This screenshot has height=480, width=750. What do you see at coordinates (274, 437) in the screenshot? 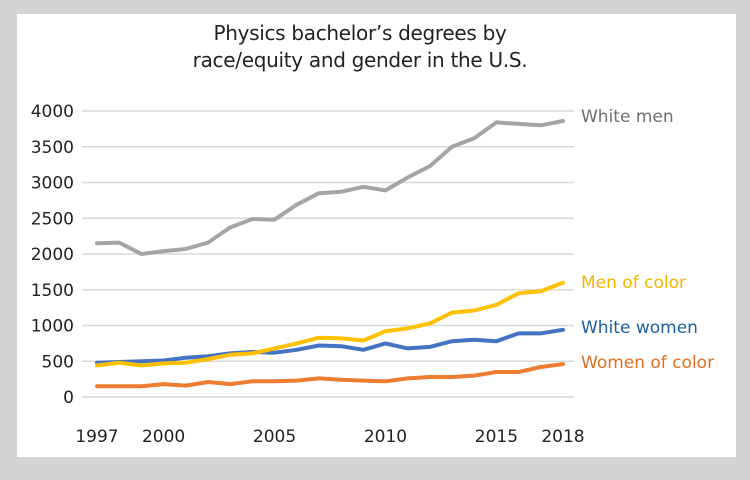
I see `x-tick-label: 2005` at bounding box center [274, 437].